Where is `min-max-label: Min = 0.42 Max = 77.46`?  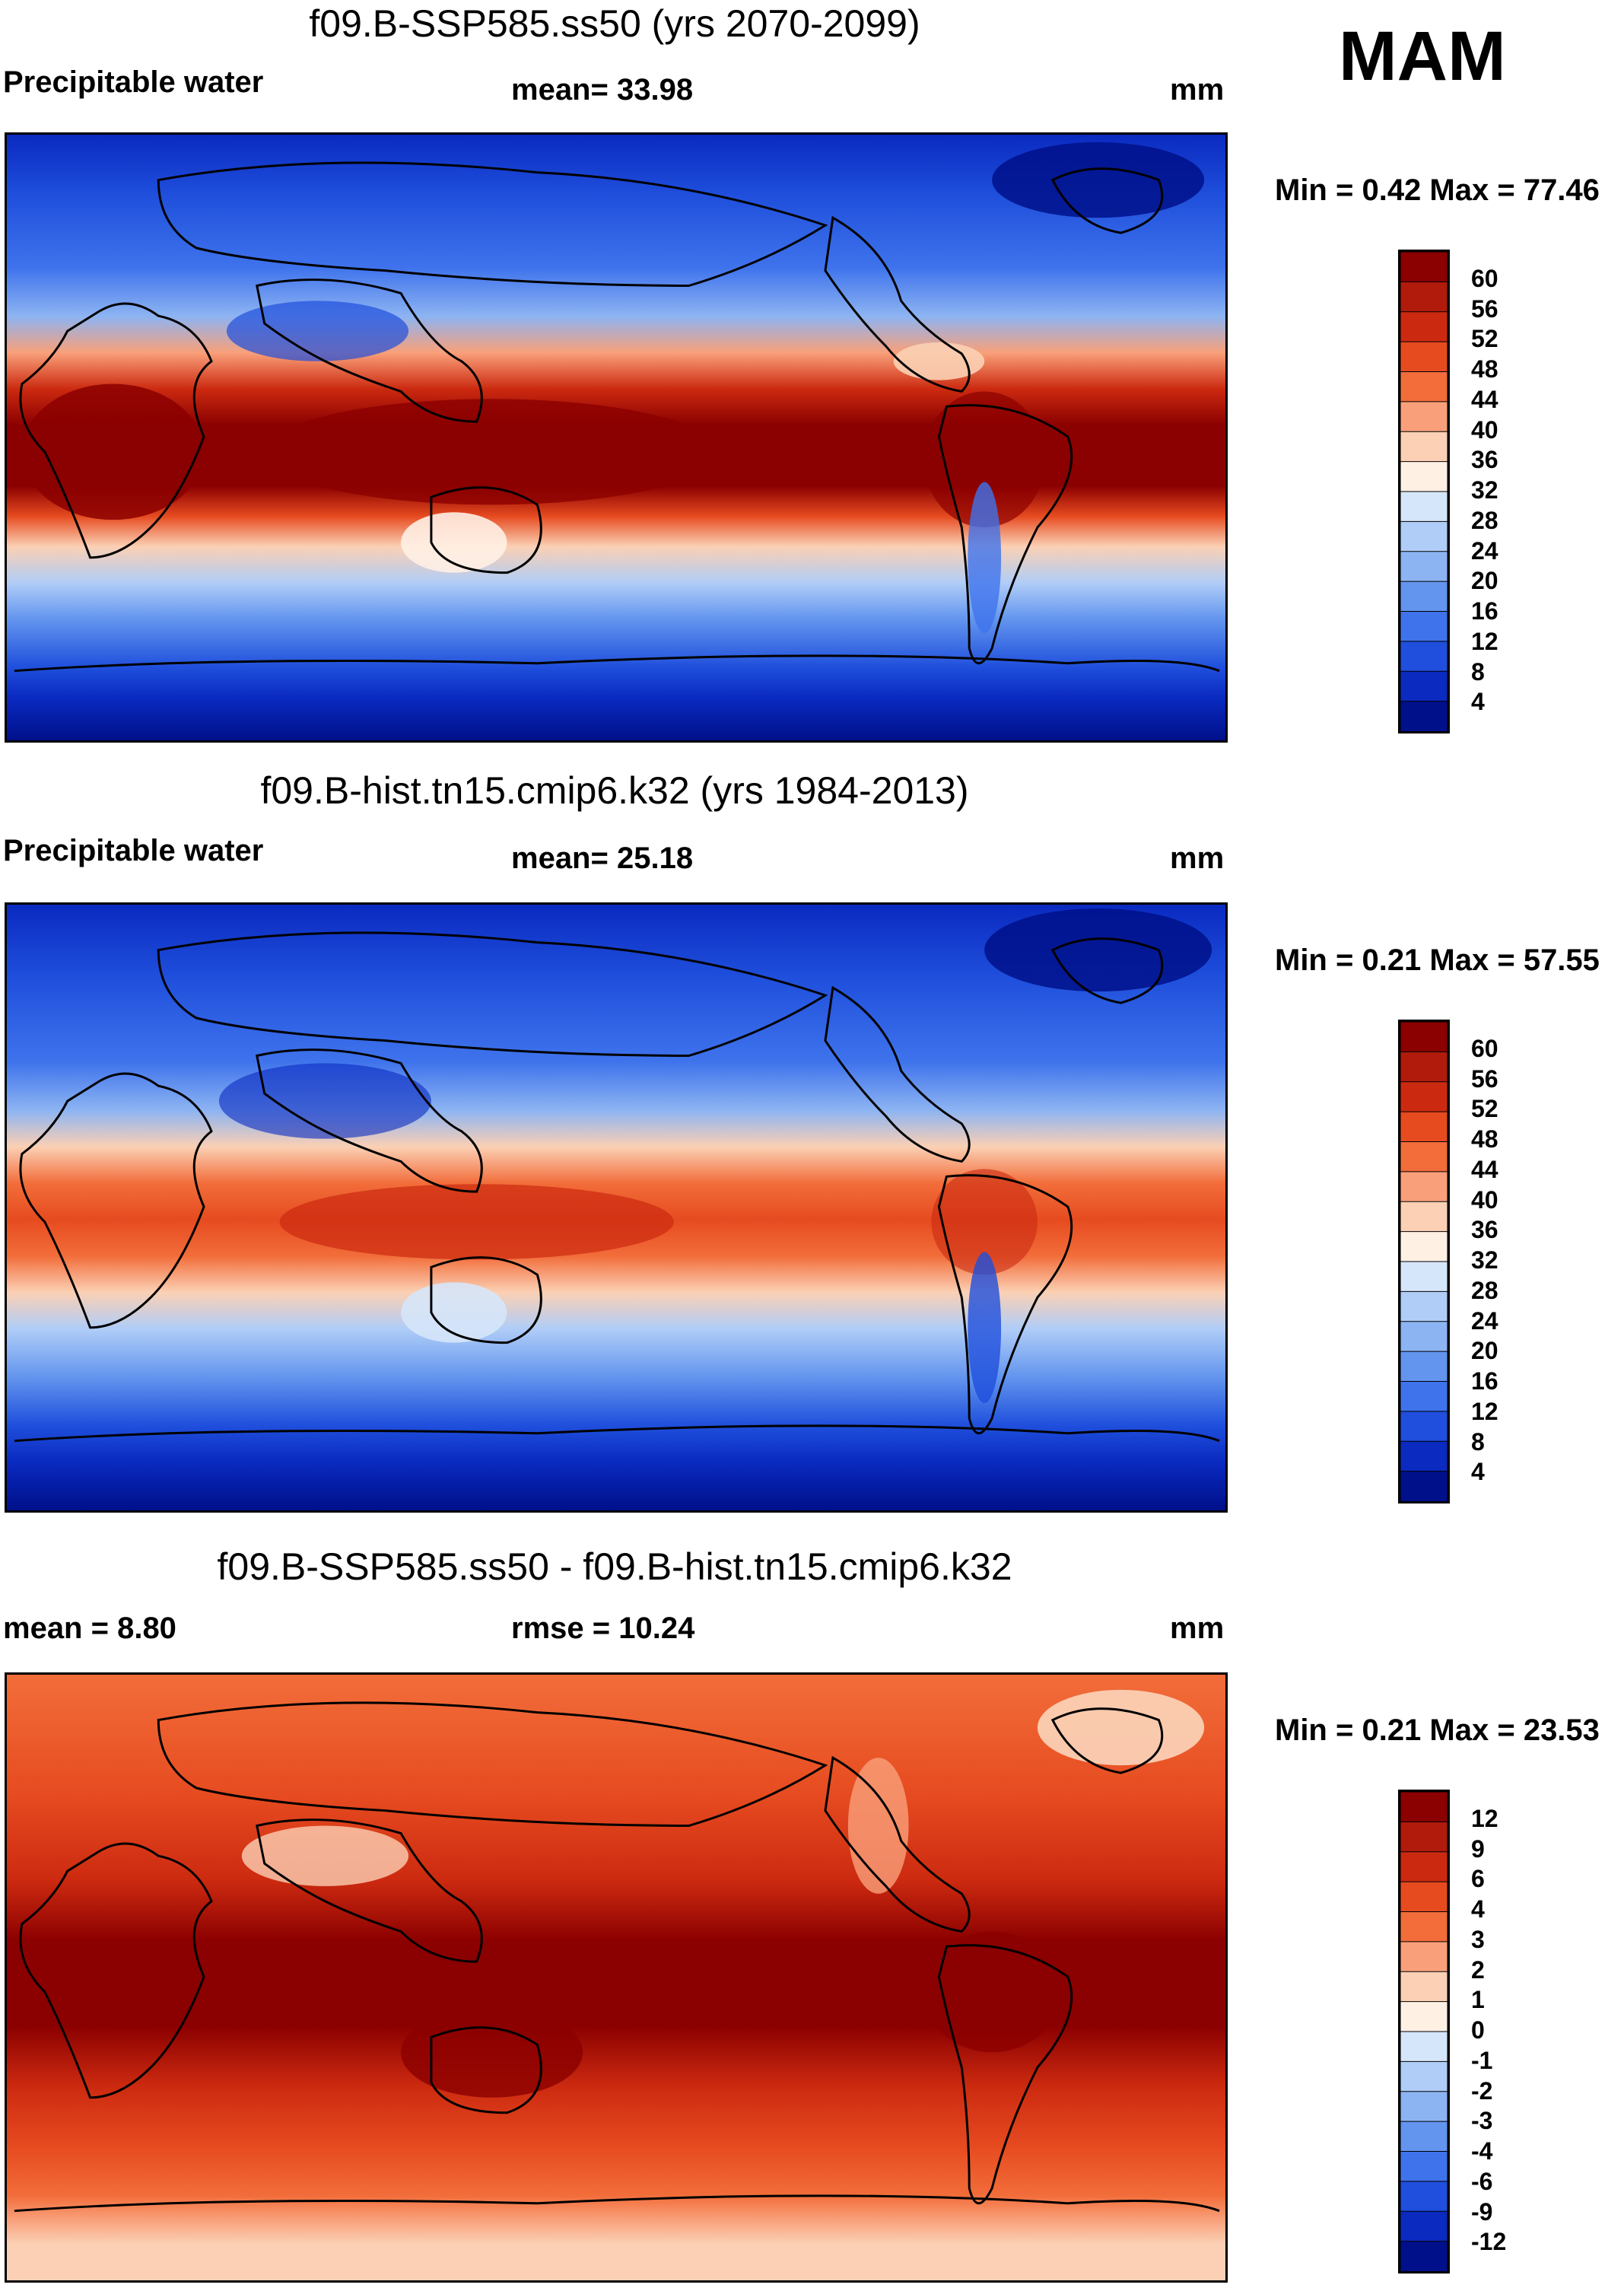 min-max-label: Min = 0.42 Max = 77.46 is located at coordinates (1437, 190).